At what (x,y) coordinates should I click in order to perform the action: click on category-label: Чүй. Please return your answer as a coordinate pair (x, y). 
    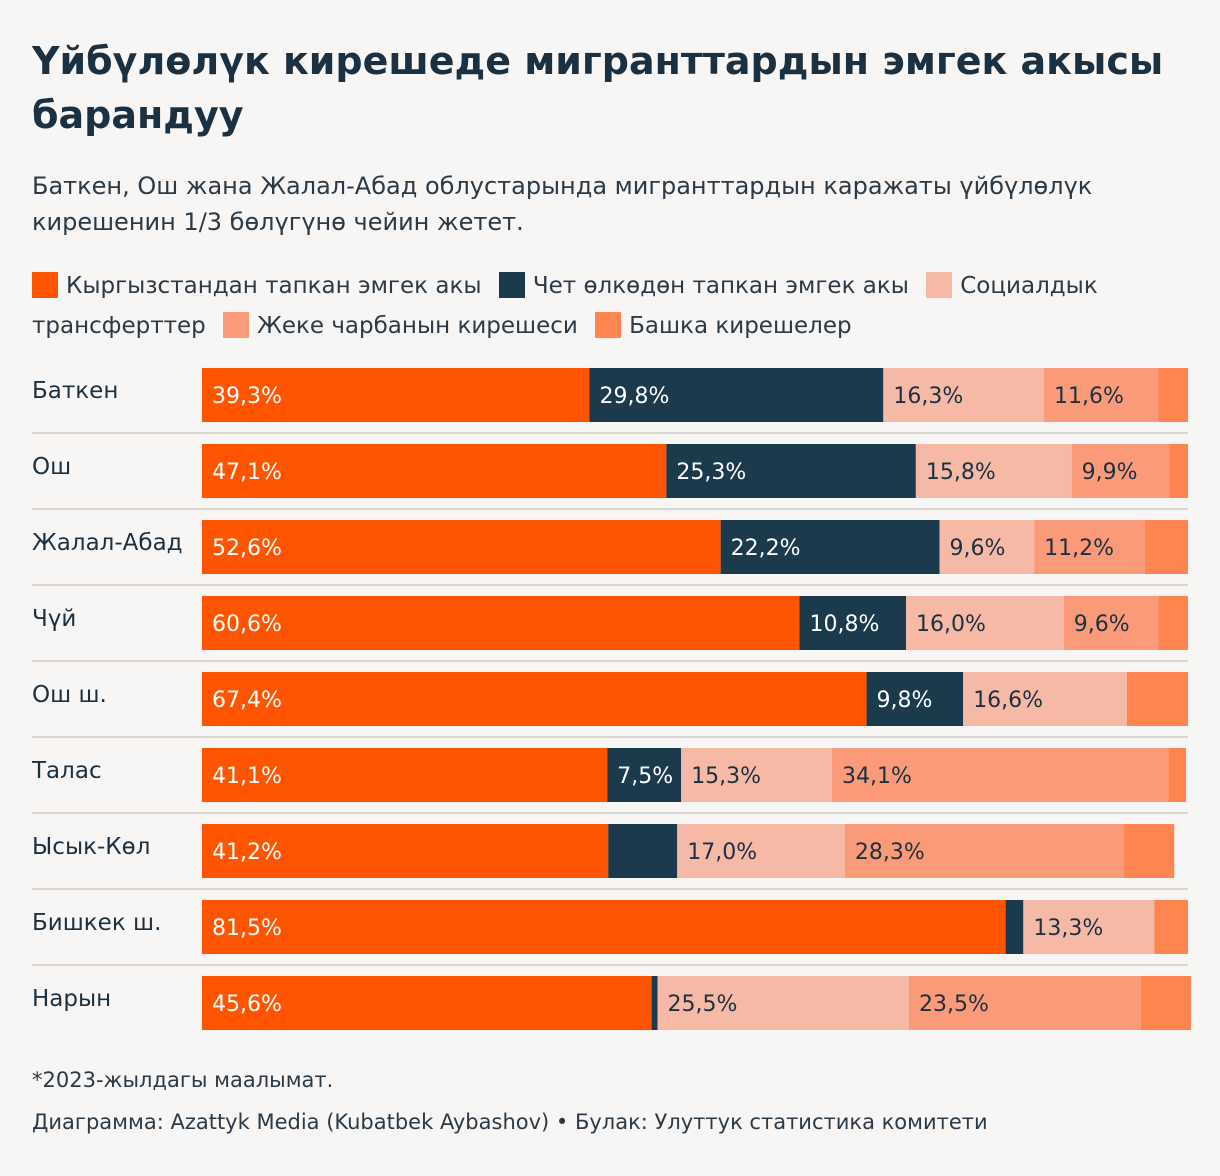
    Looking at the image, I should click on (54, 619).